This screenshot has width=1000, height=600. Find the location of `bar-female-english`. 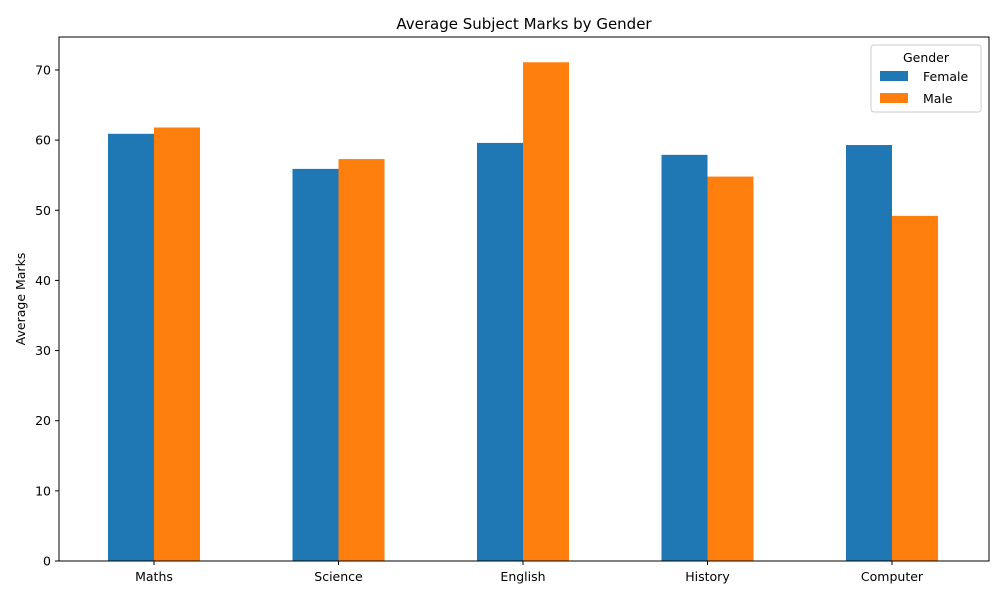

bar-female-english is located at coordinates (500, 351).